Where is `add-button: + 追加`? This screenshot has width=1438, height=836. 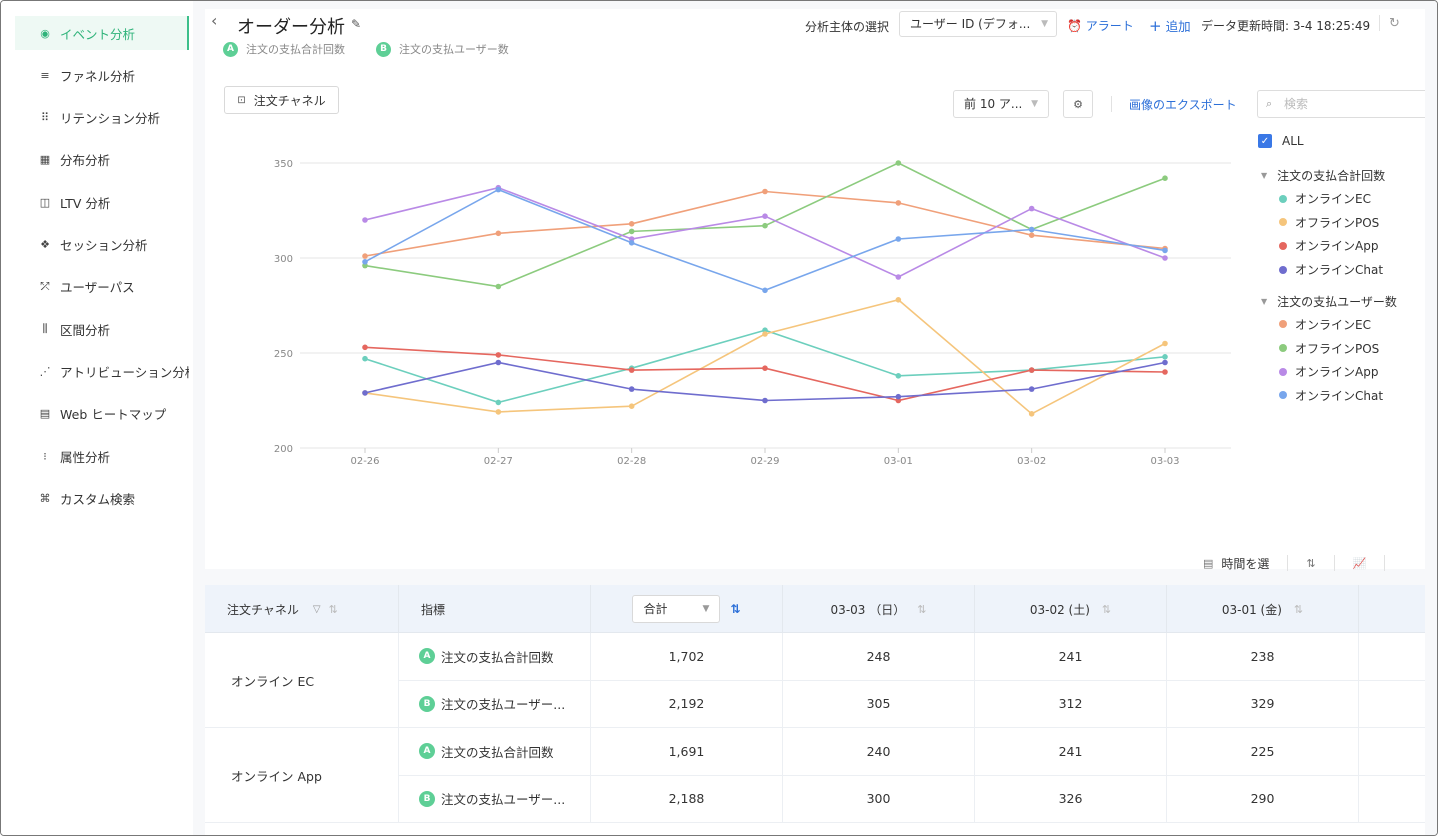
add-button: + 追加 is located at coordinates (1170, 25).